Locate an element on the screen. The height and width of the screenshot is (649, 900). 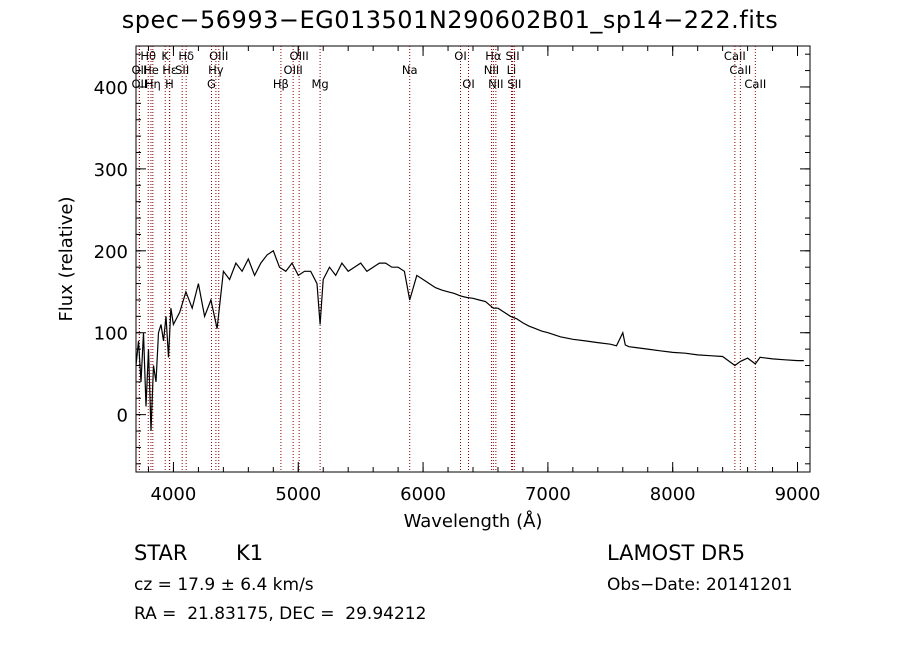
y-axis-label: Flux (relative) is located at coordinates (66, 258).